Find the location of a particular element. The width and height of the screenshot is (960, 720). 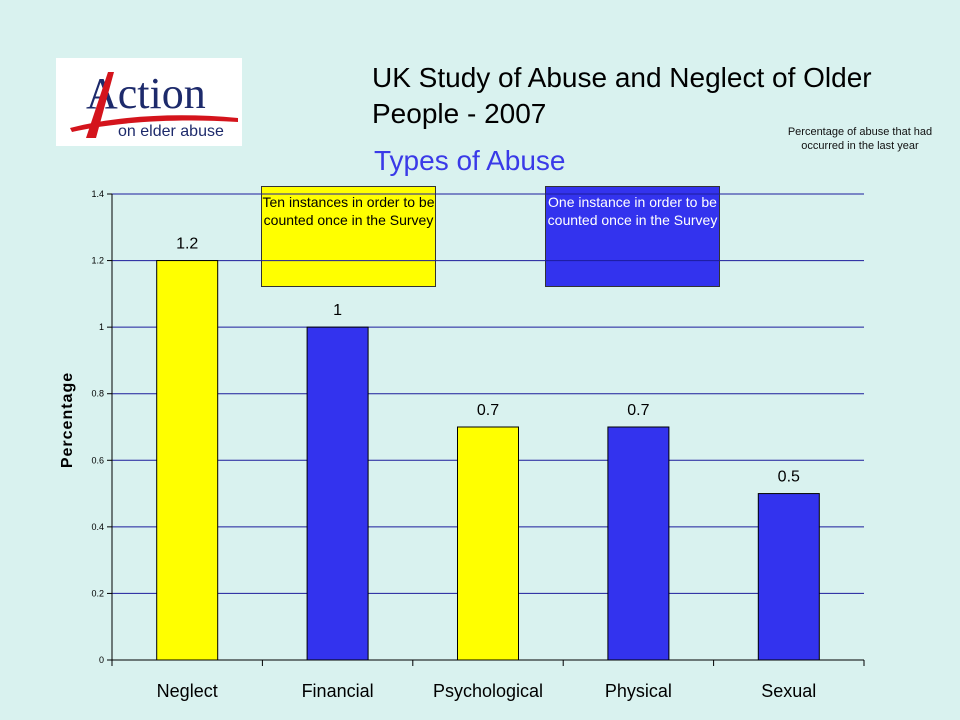

data-label: 1 is located at coordinates (337, 310).